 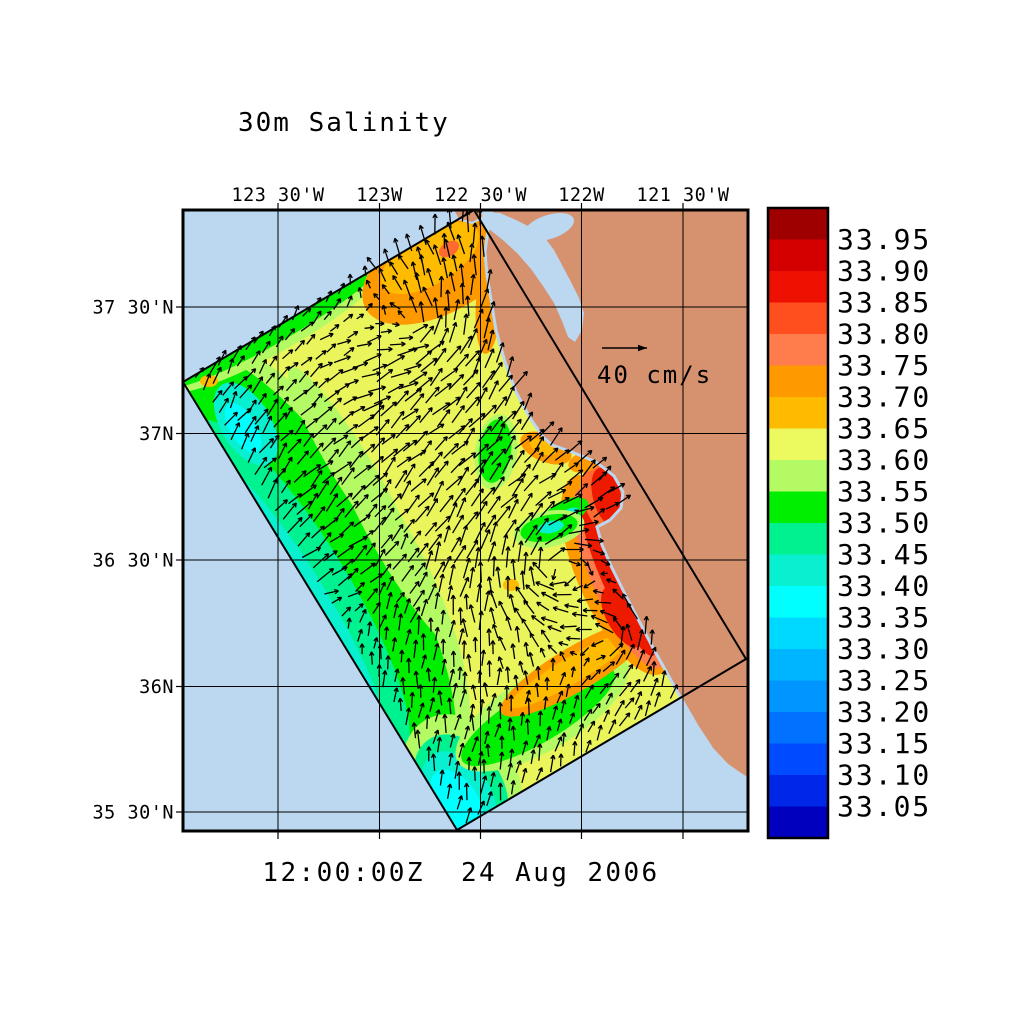 I want to click on san-francisco-bay, so click(x=532, y=277).